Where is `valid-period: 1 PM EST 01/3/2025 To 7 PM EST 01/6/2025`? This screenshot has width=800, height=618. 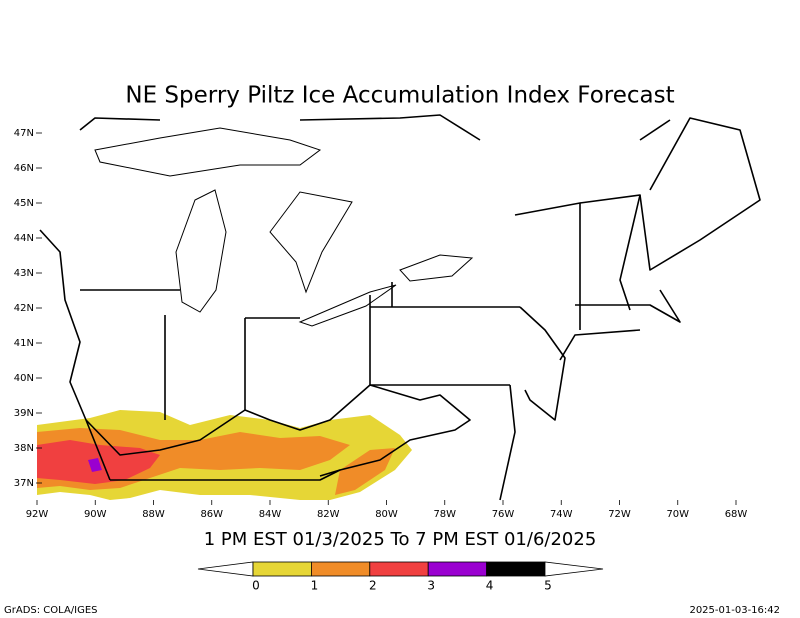 valid-period: 1 PM EST 01/3/2025 To 7 PM EST 01/6/2025 is located at coordinates (400, 539).